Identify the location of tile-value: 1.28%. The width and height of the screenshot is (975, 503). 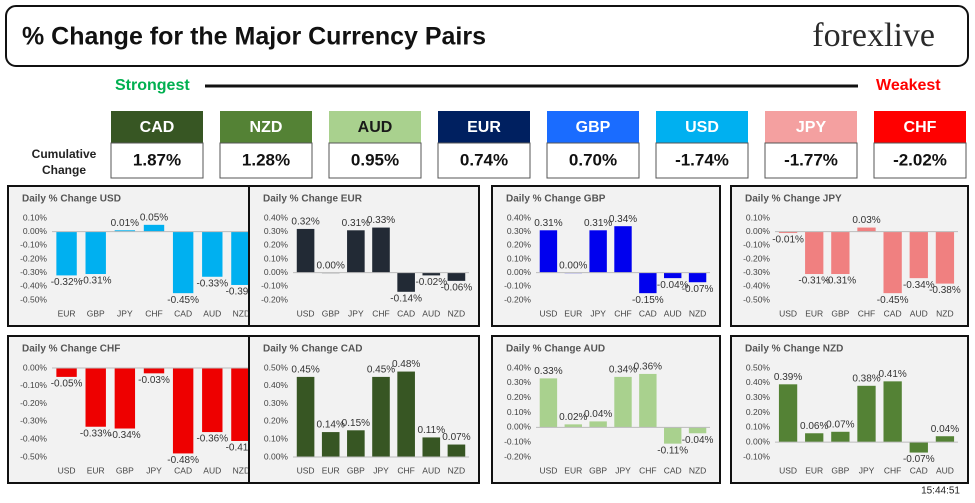
(266, 159).